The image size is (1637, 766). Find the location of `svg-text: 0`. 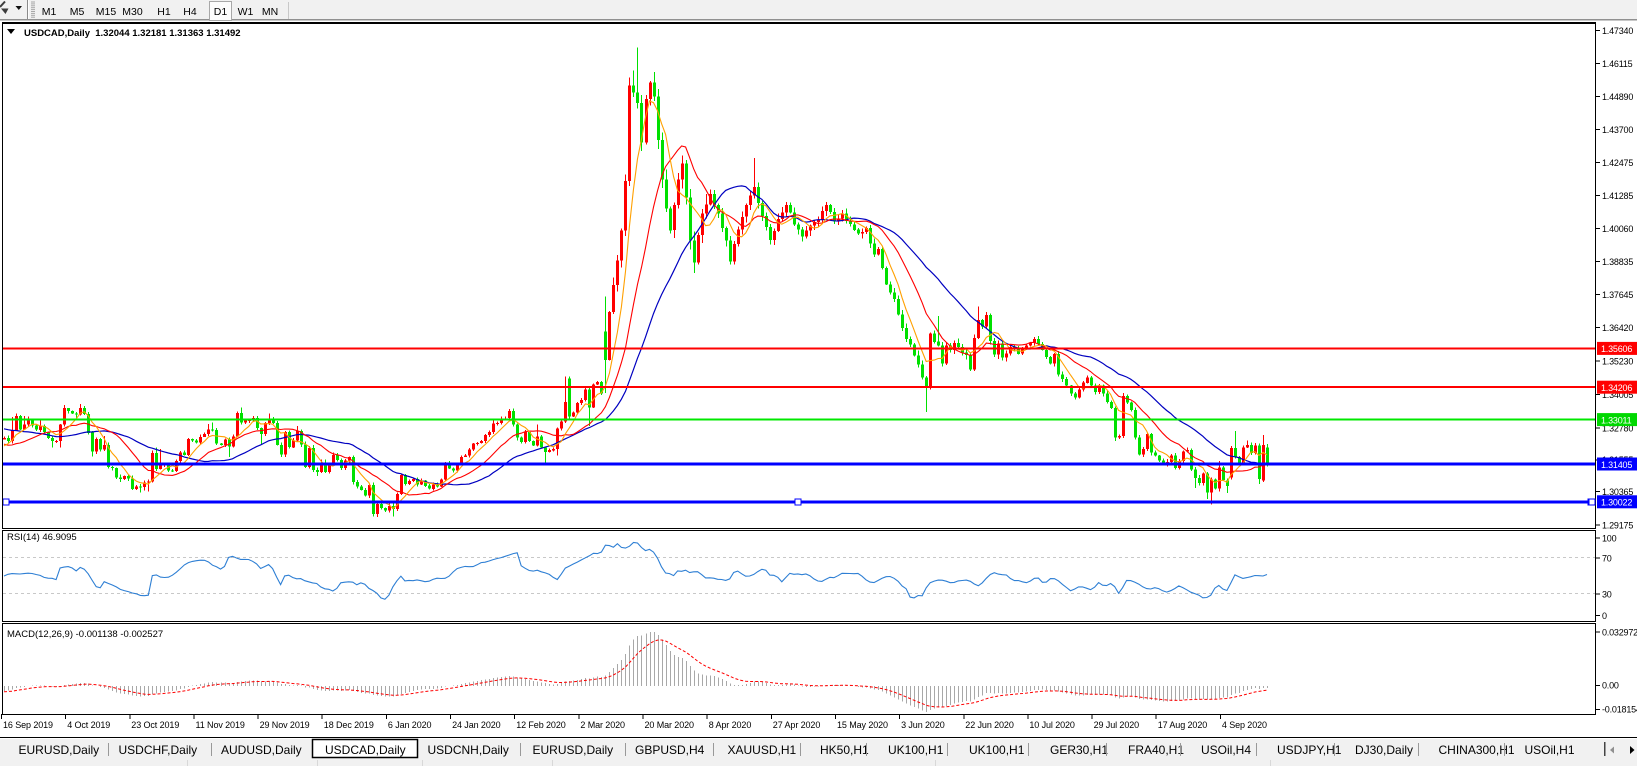

svg-text: 0 is located at coordinates (1604, 616).